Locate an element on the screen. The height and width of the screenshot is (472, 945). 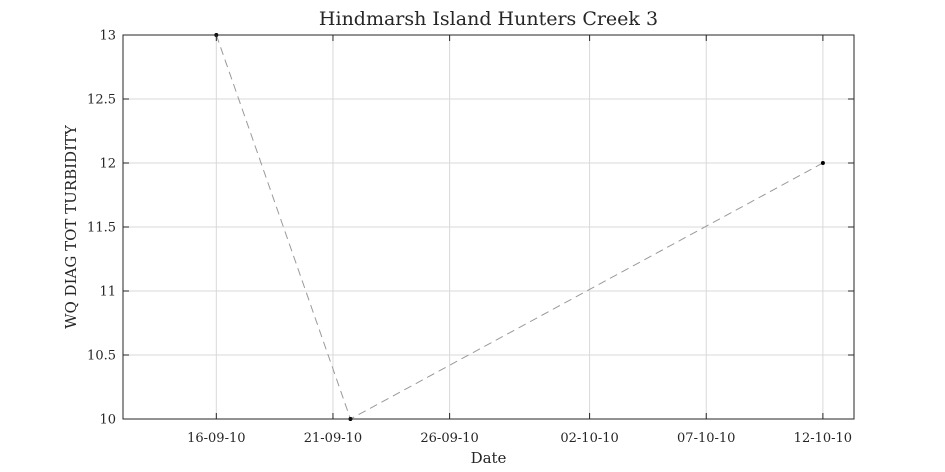
x-tick-label: 21-09-10 is located at coordinates (333, 438).